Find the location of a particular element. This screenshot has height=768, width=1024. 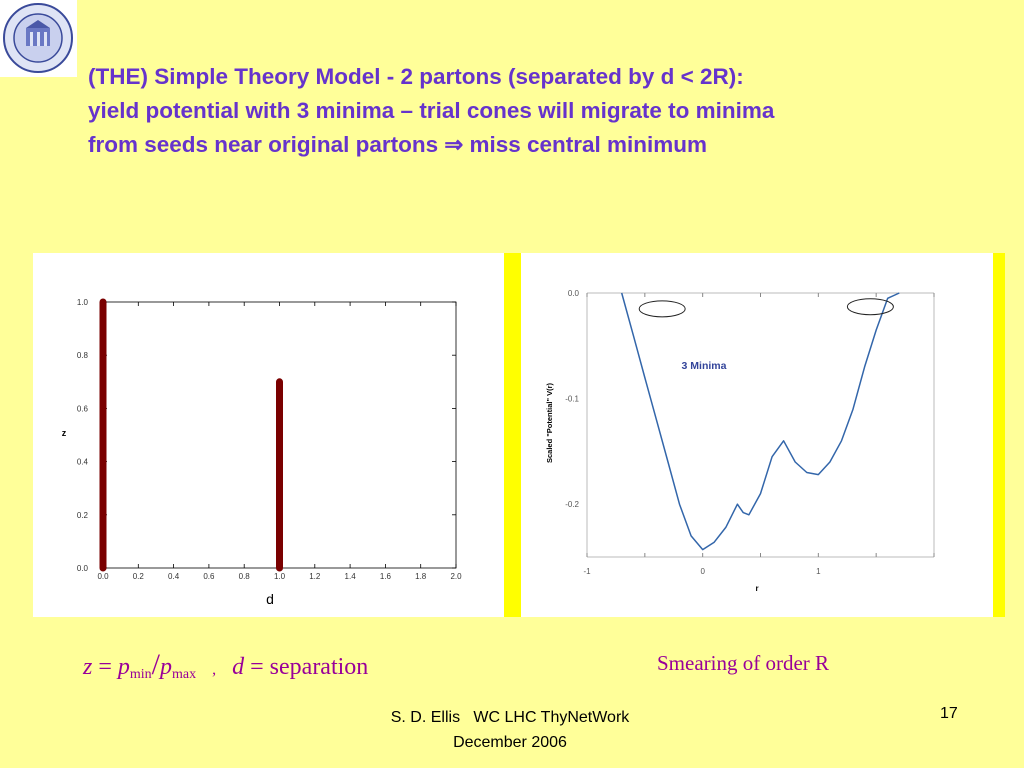

x-tick-label: 1.2 is located at coordinates (315, 576).